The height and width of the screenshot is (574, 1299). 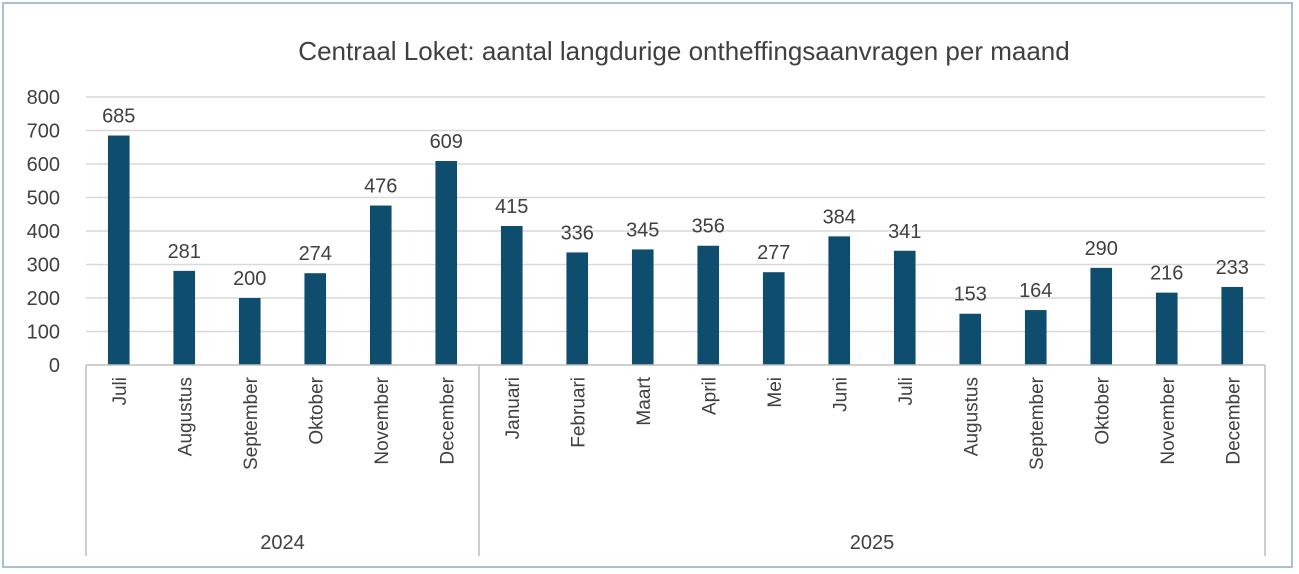 I want to click on y-tick-label: 300, so click(x=43, y=266).